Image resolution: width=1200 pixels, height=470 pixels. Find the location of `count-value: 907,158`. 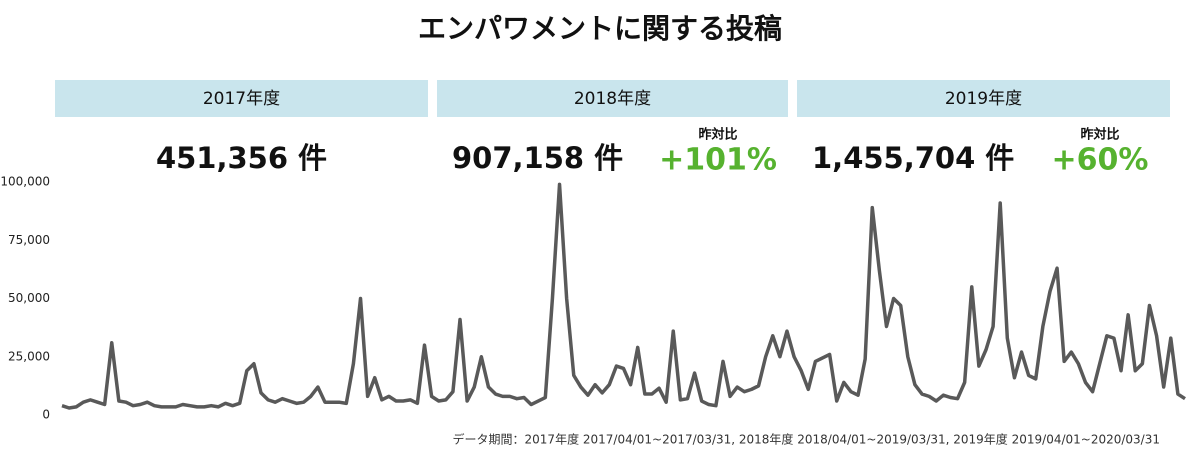

count-value: 907,158 is located at coordinates (518, 158).